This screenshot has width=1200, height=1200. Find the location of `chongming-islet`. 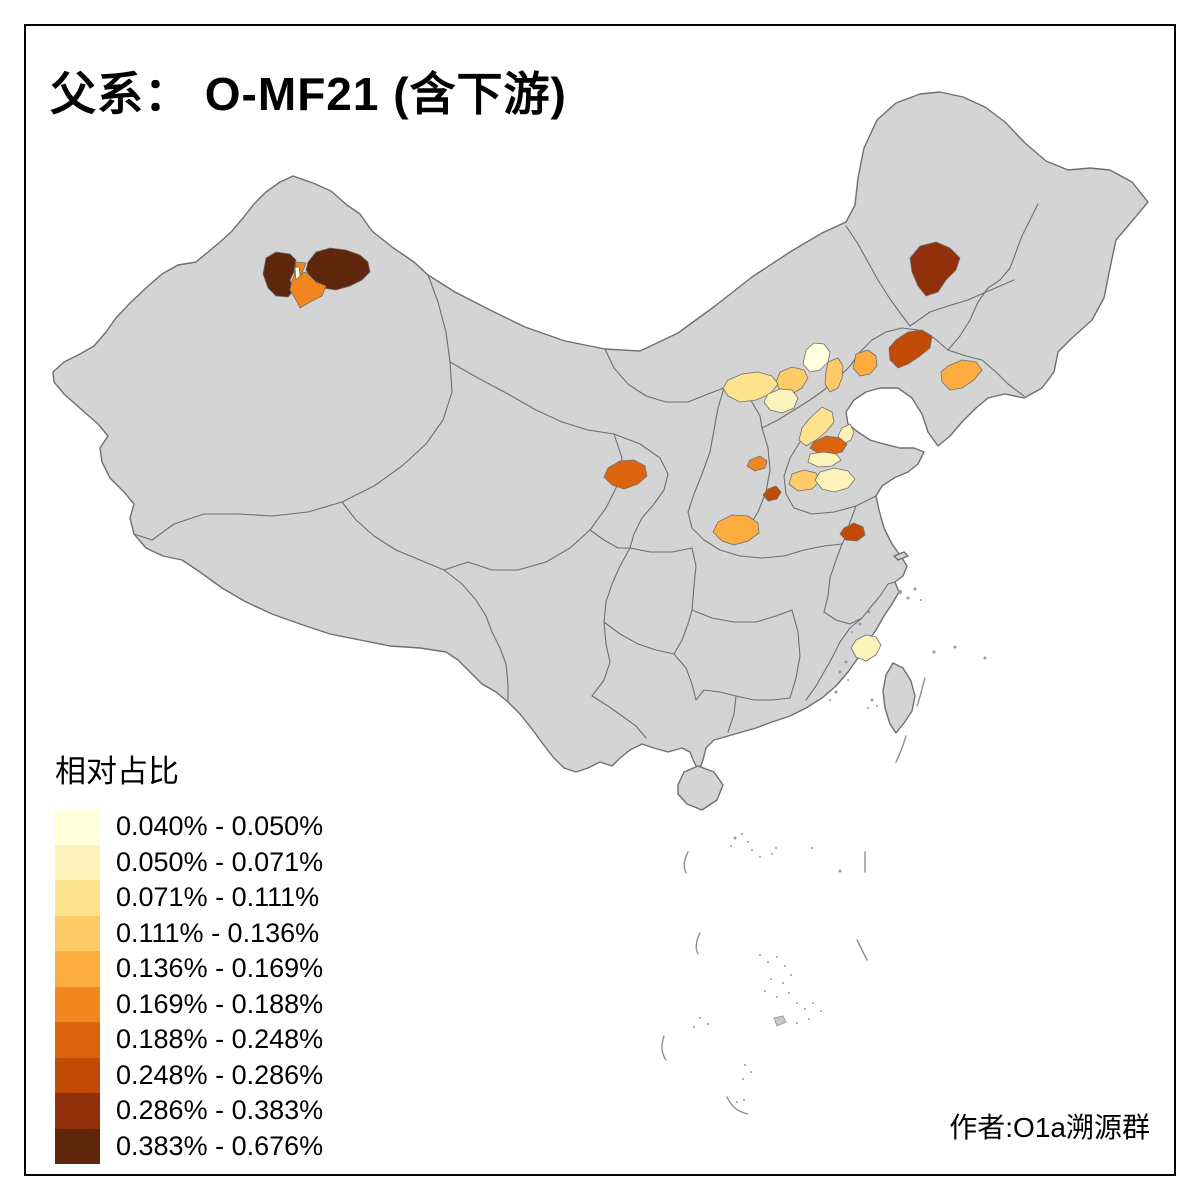

chongming-islet is located at coordinates (901, 556).